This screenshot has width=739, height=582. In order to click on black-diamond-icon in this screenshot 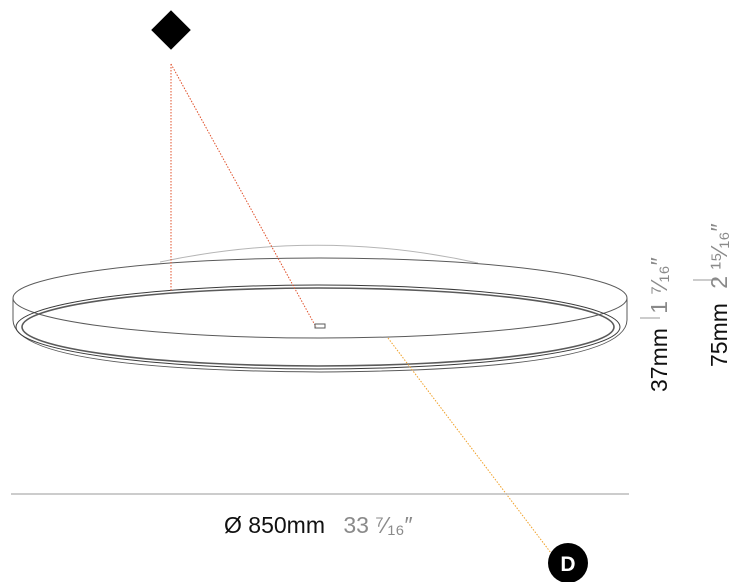, I will do `click(171, 30)`.